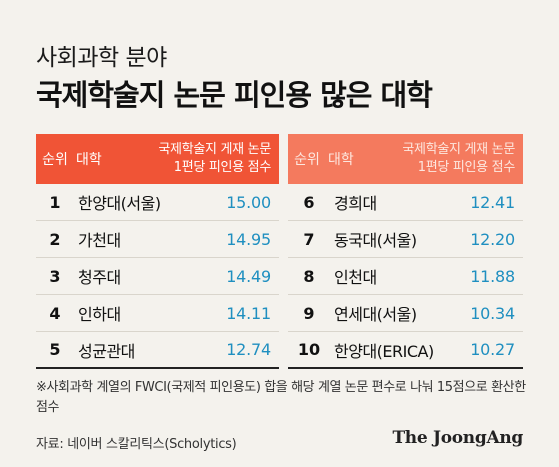  What do you see at coordinates (157, 313) in the screenshot?
I see `table-row: 4 인하대 14.11` at bounding box center [157, 313].